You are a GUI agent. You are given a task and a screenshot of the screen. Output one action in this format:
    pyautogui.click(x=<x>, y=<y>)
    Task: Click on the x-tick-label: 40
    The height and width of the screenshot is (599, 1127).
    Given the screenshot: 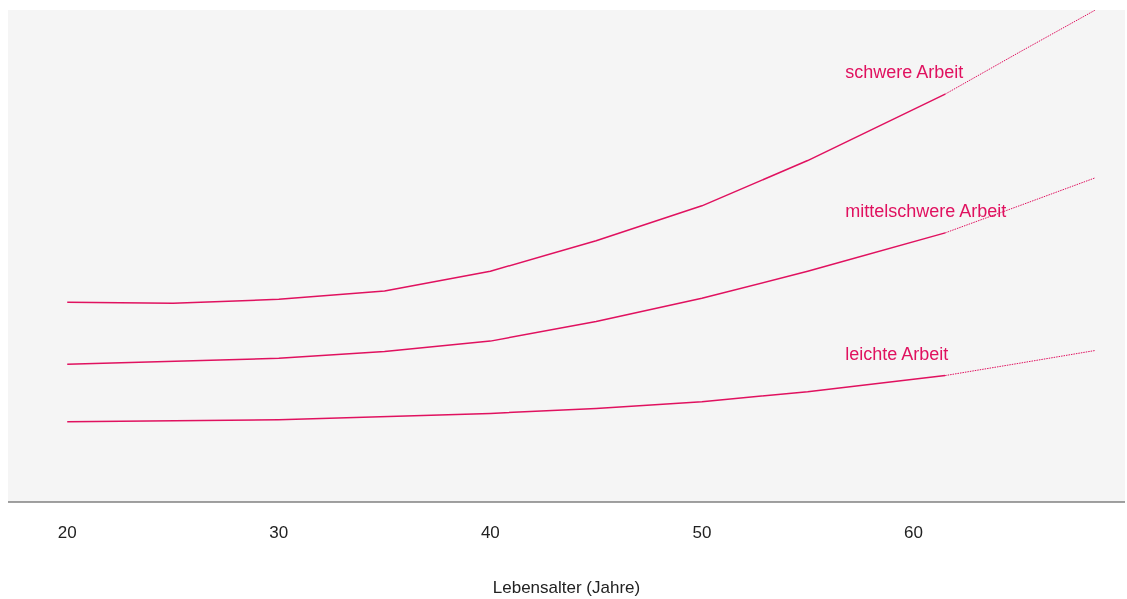 What is the action you would take?
    pyautogui.click(x=490, y=533)
    